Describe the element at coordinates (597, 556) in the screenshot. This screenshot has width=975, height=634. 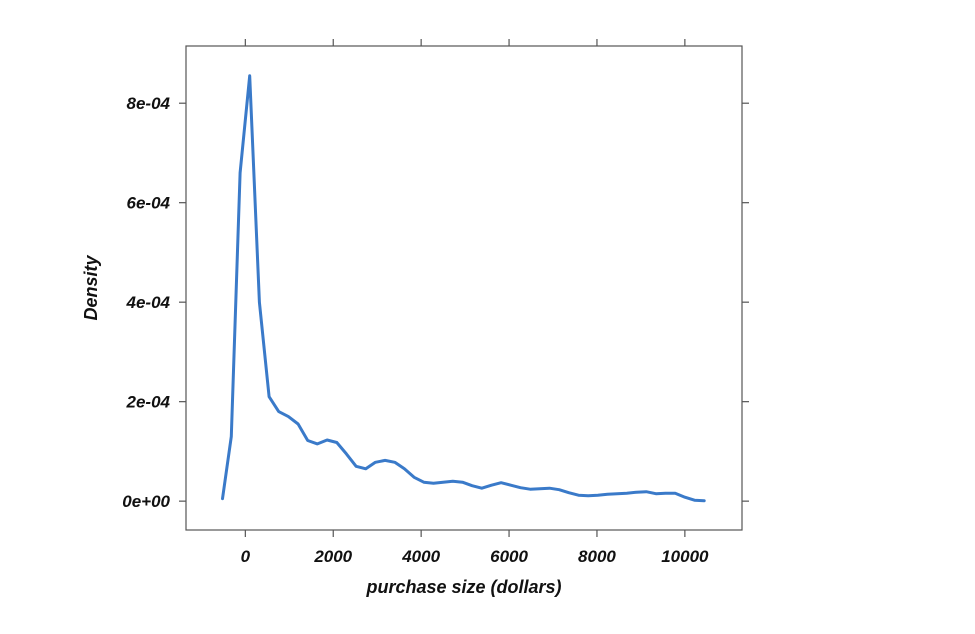
I see `x-tick-label: 8000` at that location.